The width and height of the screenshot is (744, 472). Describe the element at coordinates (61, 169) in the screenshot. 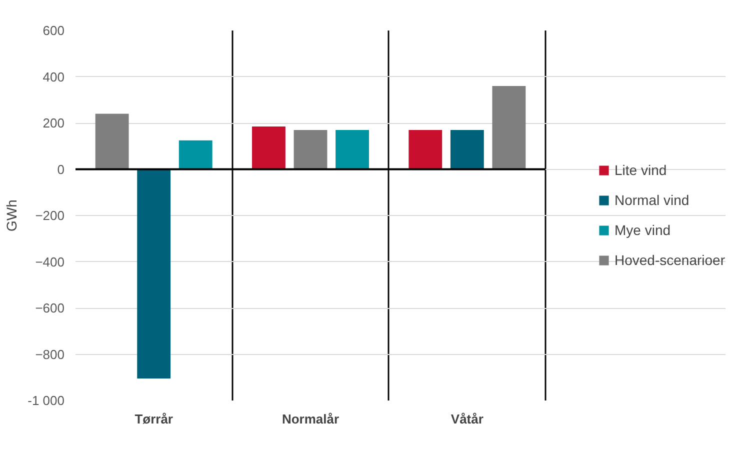

I see `y-tick-label: 0` at that location.